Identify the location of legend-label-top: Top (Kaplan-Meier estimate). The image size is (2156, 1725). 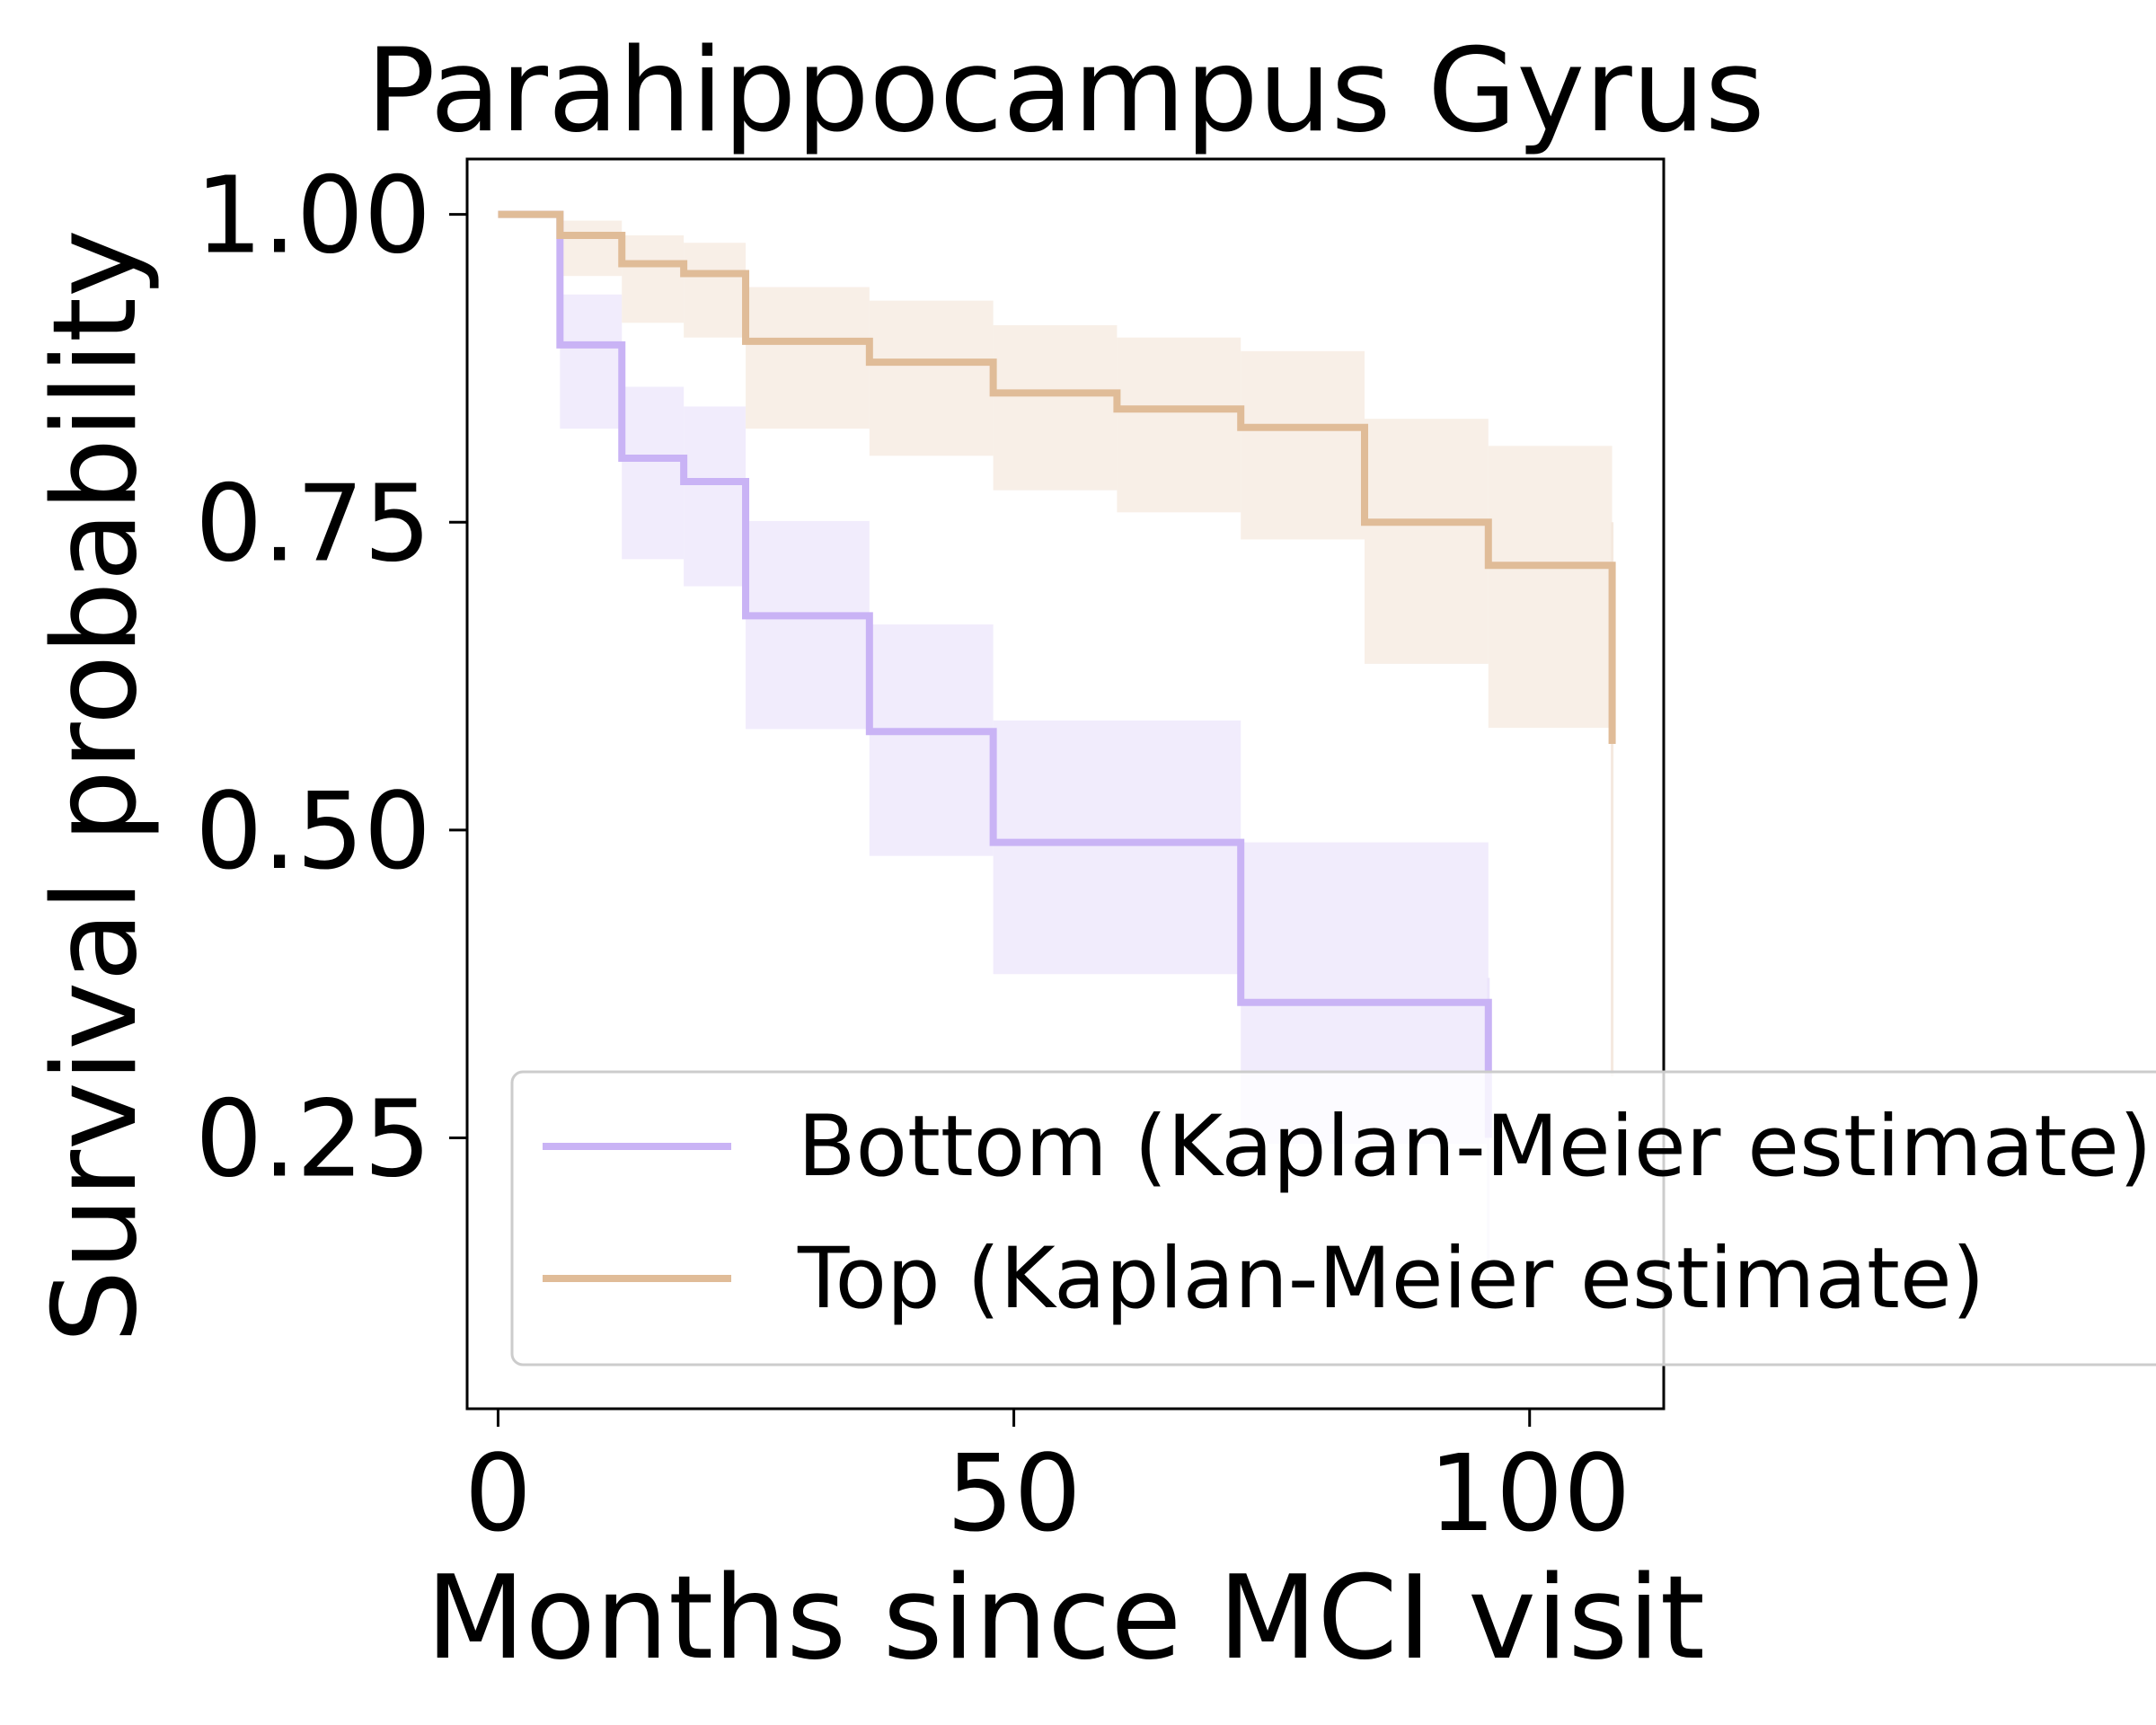
(1391, 1279).